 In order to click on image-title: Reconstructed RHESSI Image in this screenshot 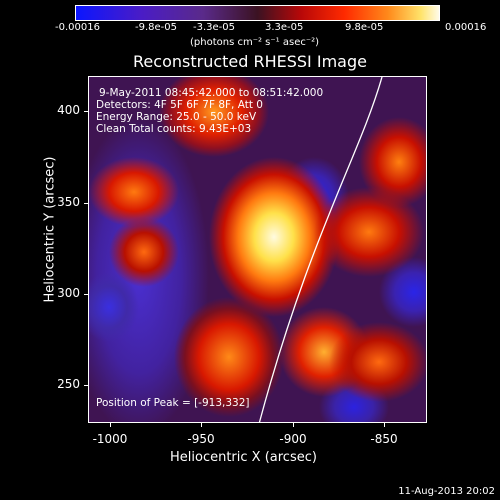, I will do `click(250, 61)`.